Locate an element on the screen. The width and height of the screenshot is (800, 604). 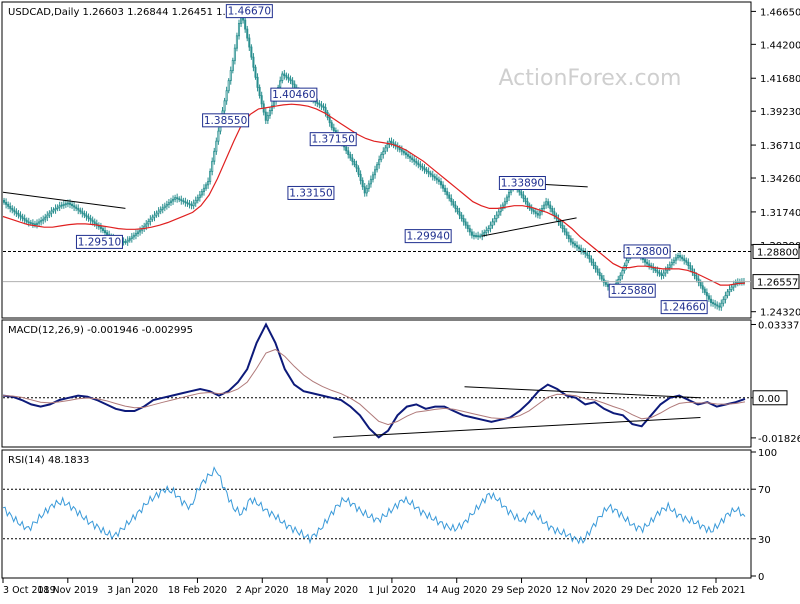
macd-y-tick-label: -0.018262 is located at coordinates (779, 439).